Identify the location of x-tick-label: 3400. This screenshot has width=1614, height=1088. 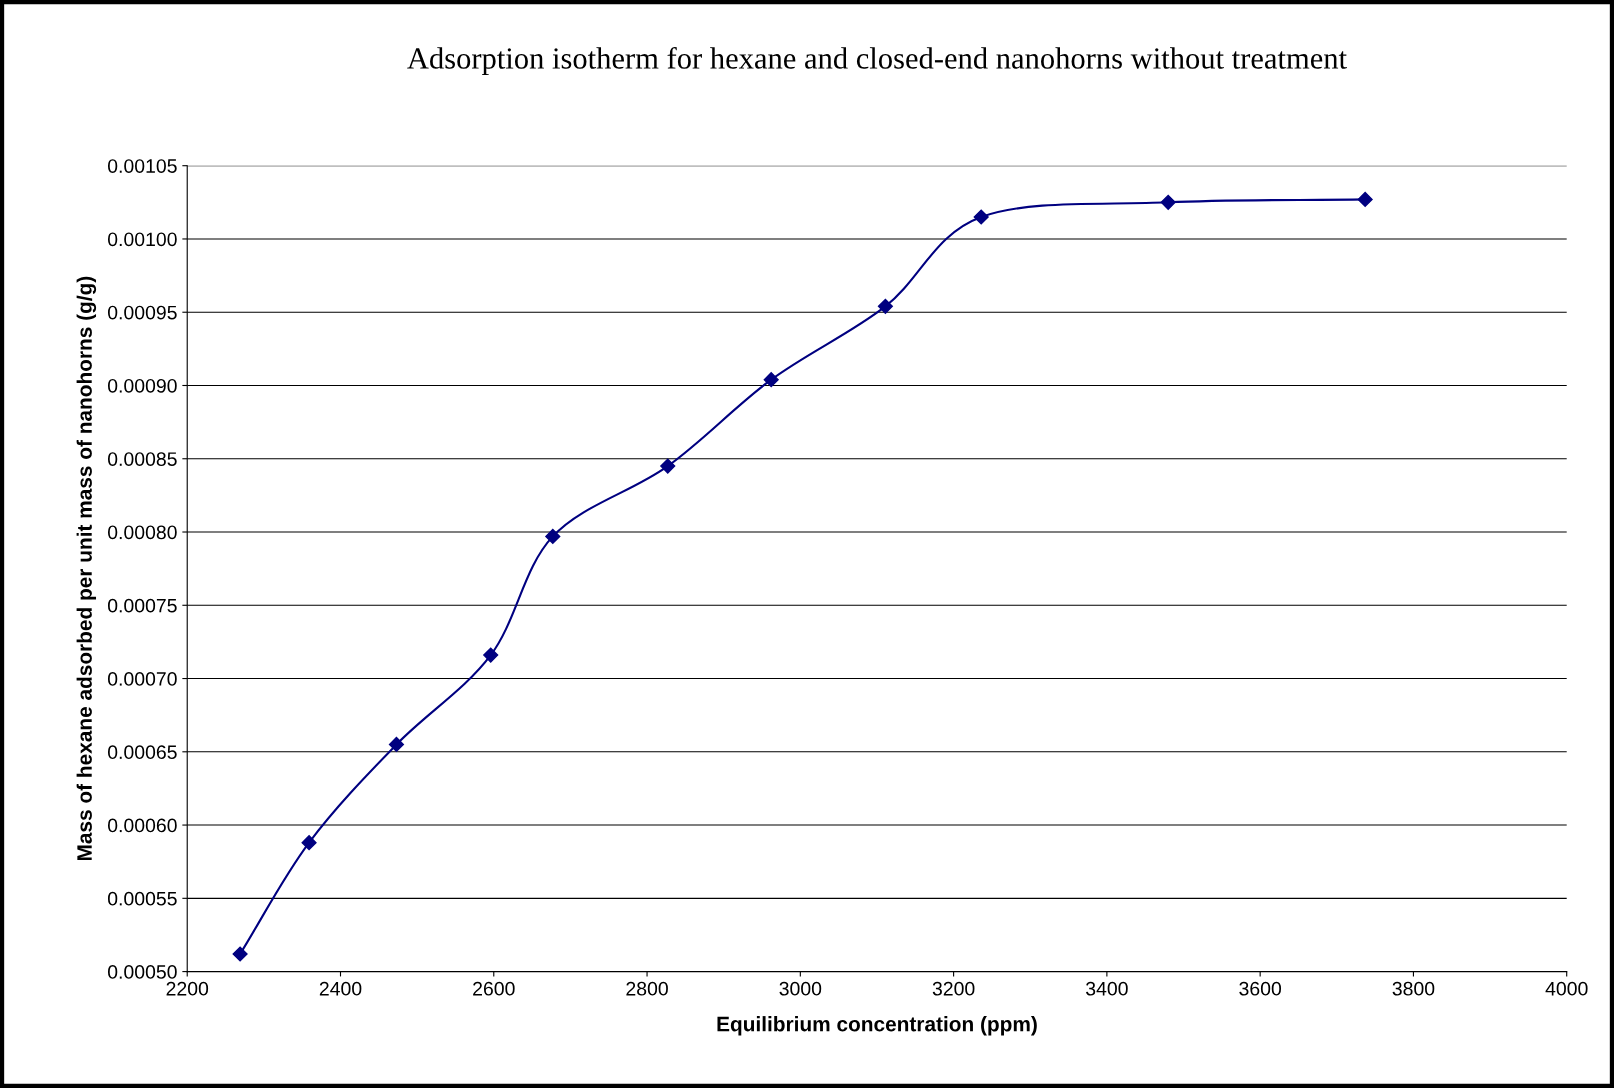
(1107, 988).